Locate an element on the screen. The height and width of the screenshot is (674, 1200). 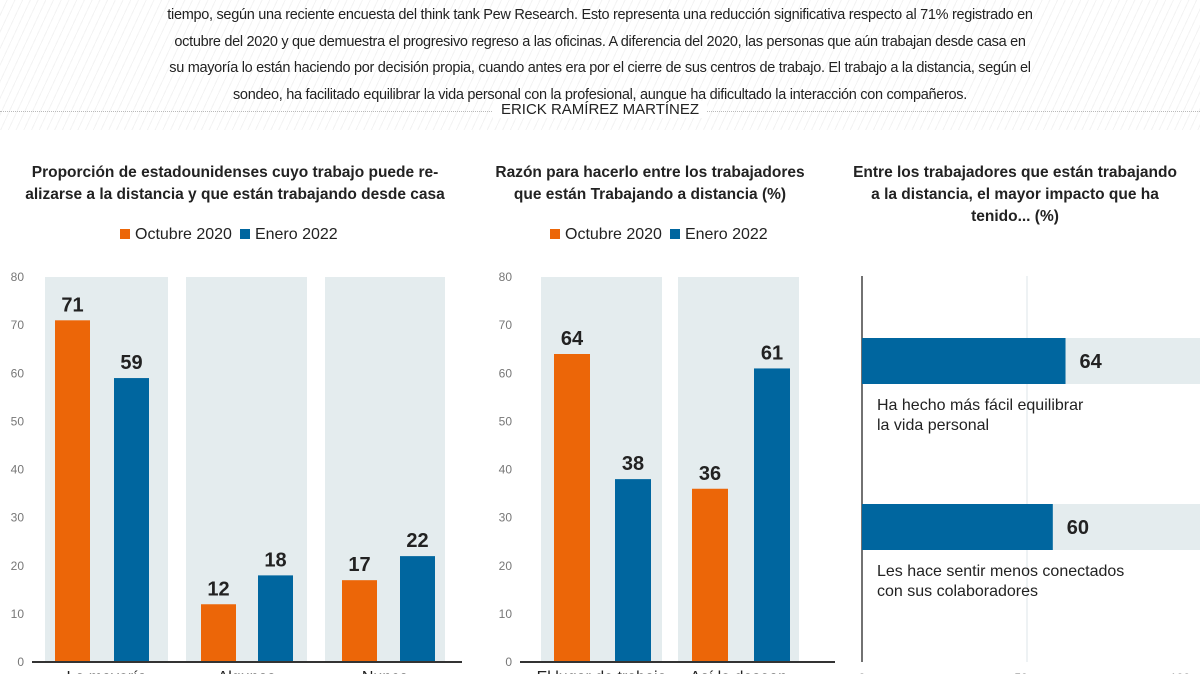
data-label: 22 is located at coordinates (417, 541).